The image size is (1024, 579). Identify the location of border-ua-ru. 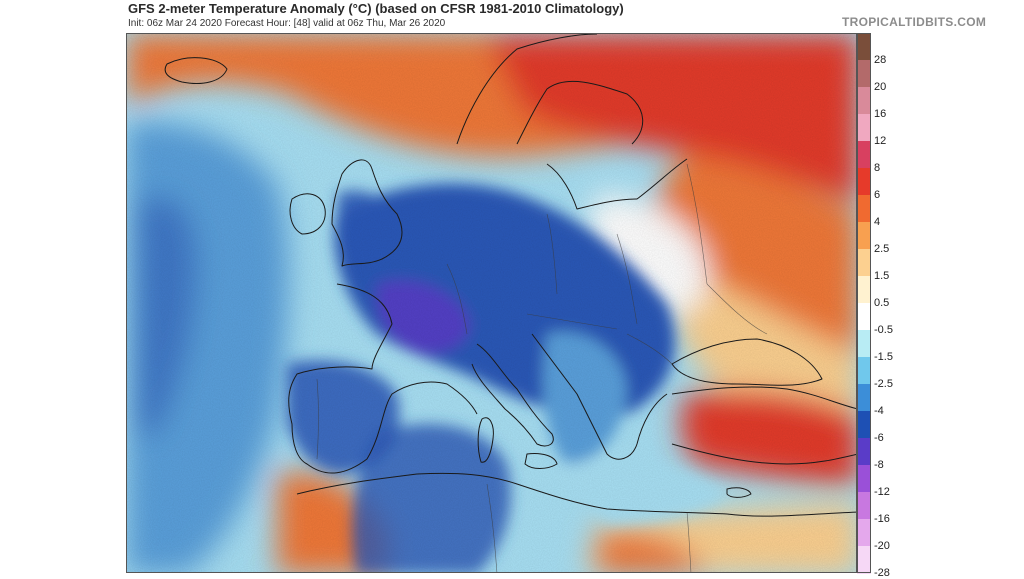
(737, 309).